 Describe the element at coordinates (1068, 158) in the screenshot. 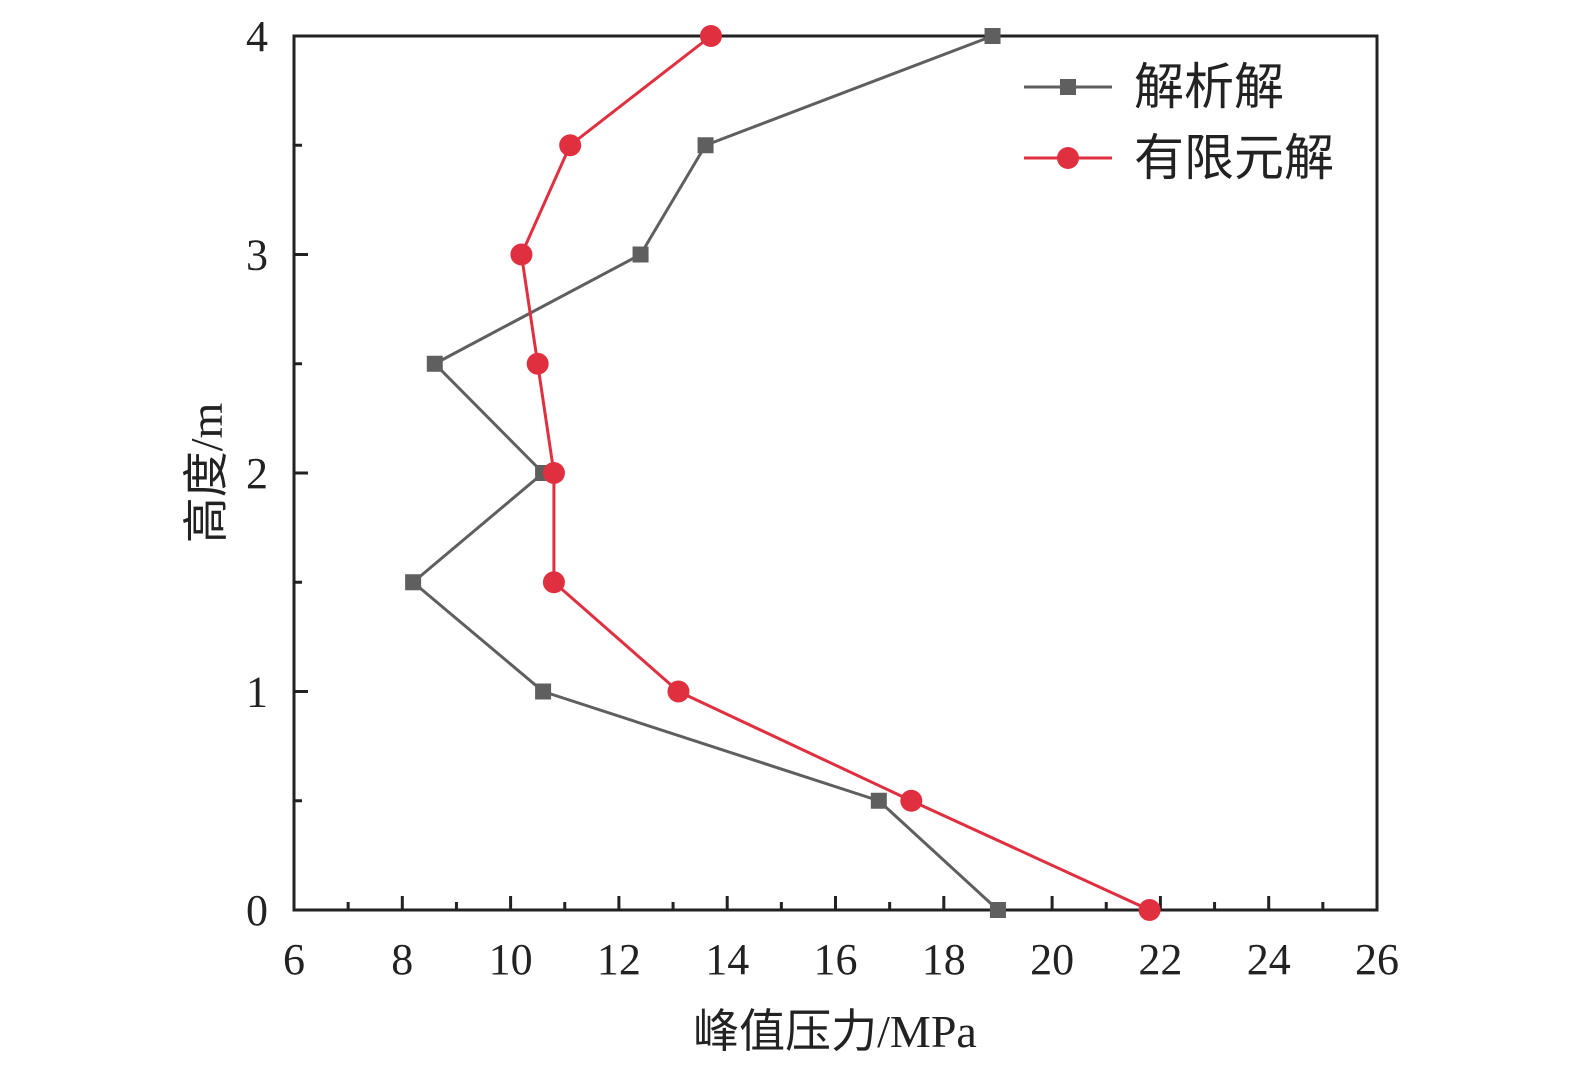

I see `legend-marker-fem` at that location.